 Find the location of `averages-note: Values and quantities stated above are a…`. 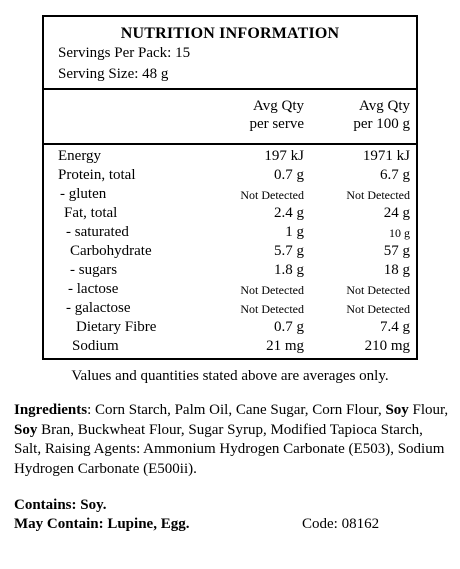

averages-note: Values and quantities stated above are a… is located at coordinates (230, 376).